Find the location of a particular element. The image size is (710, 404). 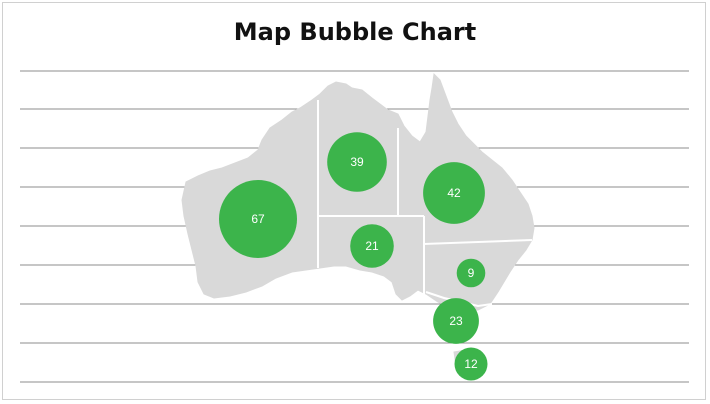

bubble-new-south-wales is located at coordinates (471, 273).